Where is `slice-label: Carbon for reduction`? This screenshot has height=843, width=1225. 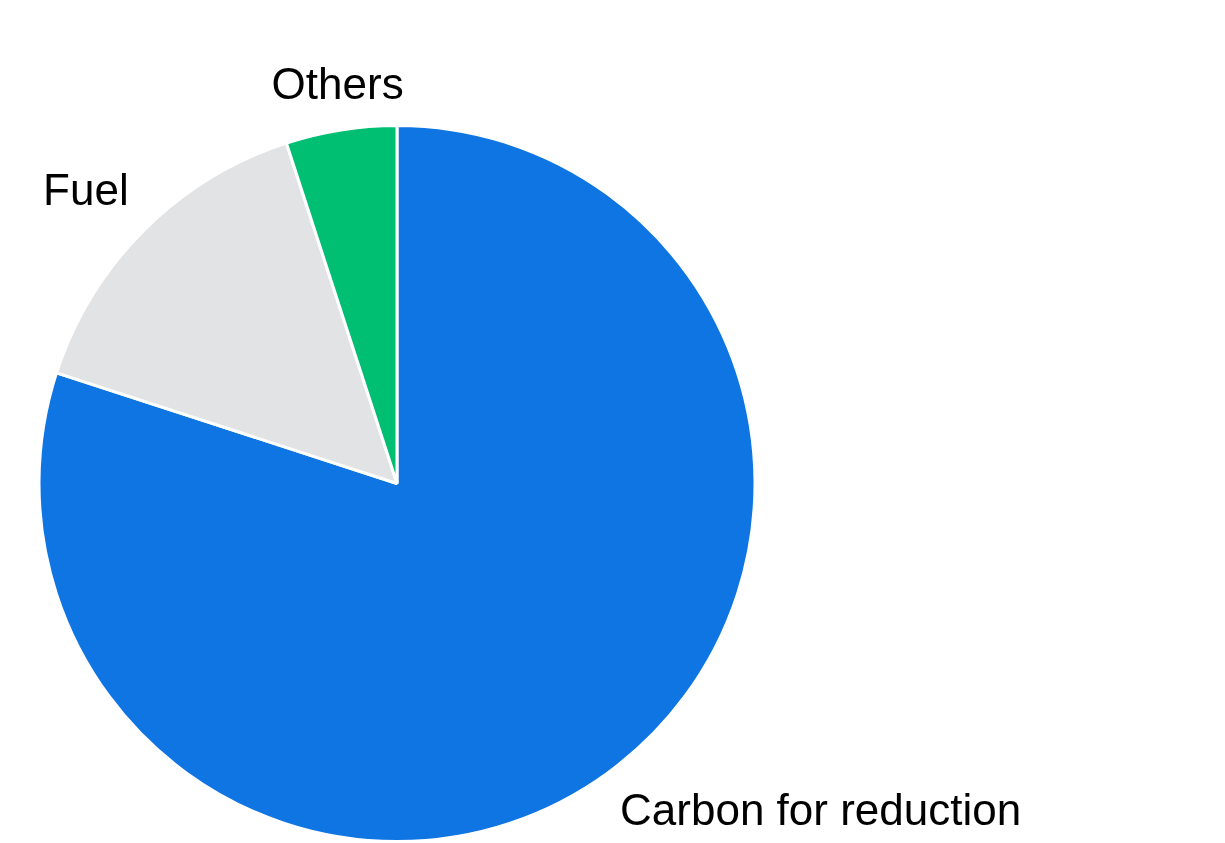 slice-label: Carbon for reduction is located at coordinates (821, 809).